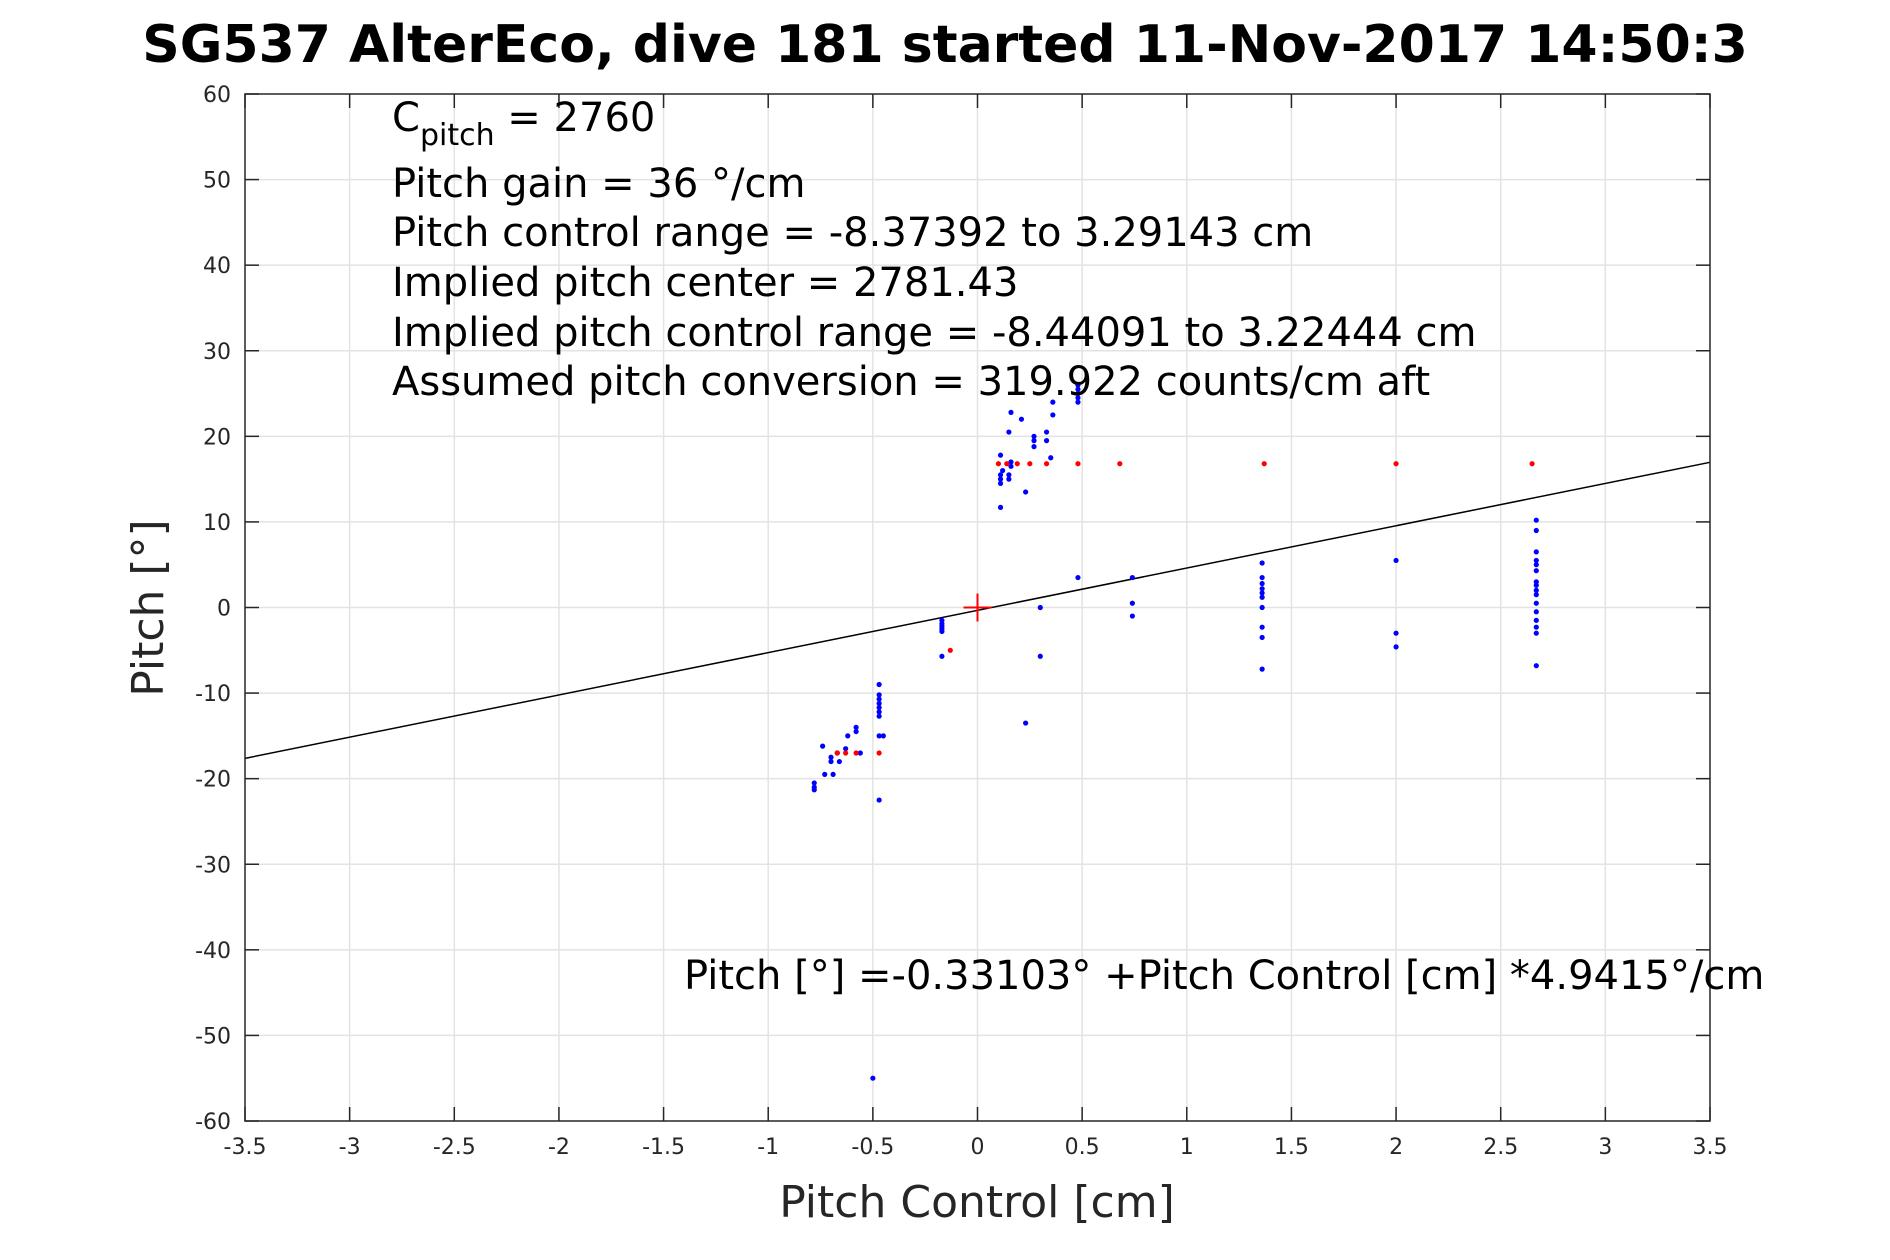  What do you see at coordinates (1082, 1147) in the screenshot?
I see `x-tick-label: 0.5` at bounding box center [1082, 1147].